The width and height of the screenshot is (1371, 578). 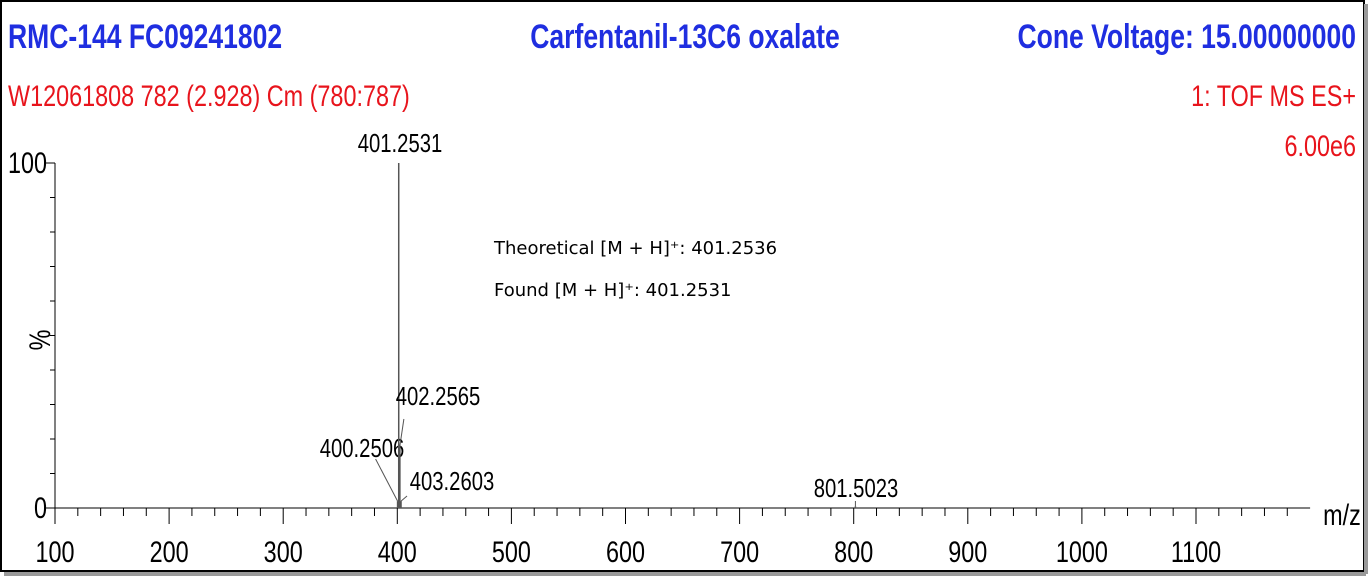 What do you see at coordinates (39, 340) in the screenshot?
I see `y-axis-label: %` at bounding box center [39, 340].